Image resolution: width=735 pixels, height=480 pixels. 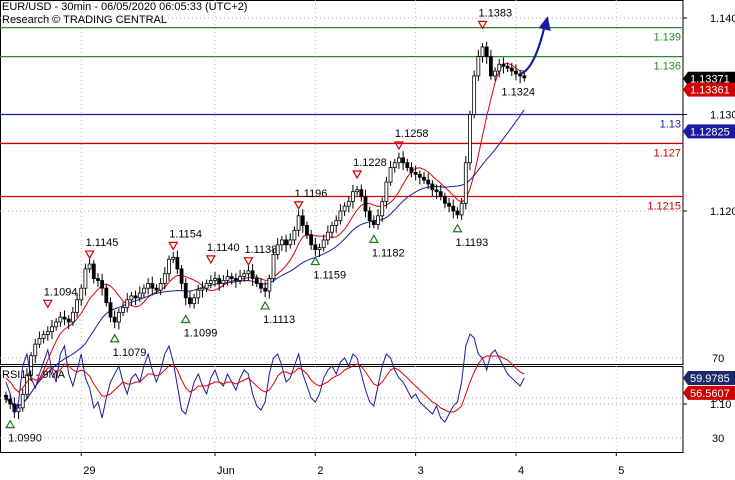 What do you see at coordinates (535, 46) in the screenshot?
I see `forecast-arrow` at bounding box center [535, 46].